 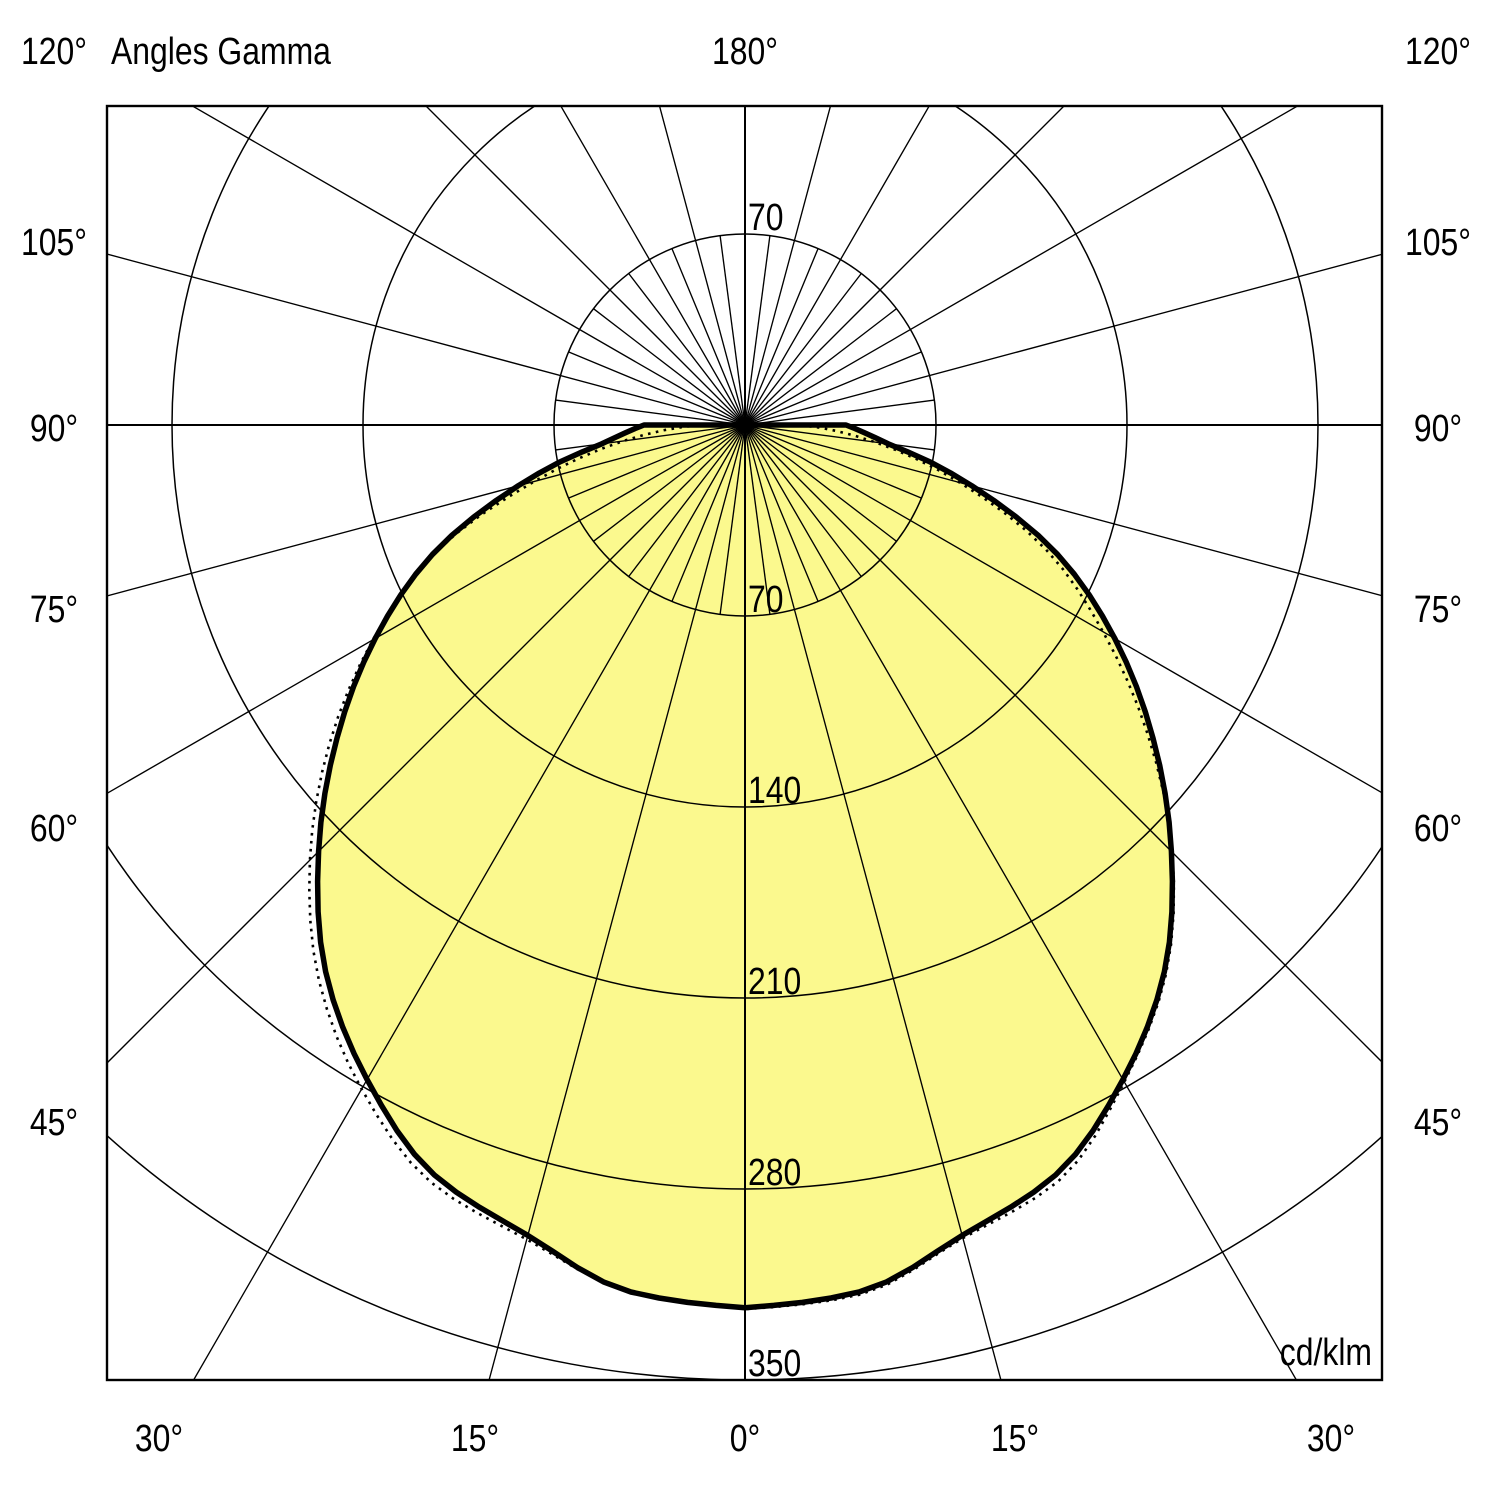 What do you see at coordinates (774, 1363) in the screenshot?
I see `svg-text: 350` at bounding box center [774, 1363].